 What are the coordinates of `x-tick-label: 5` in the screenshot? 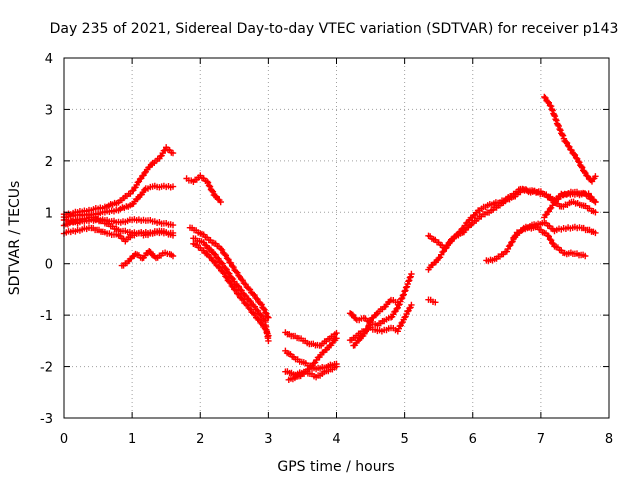 It's located at (404, 439).